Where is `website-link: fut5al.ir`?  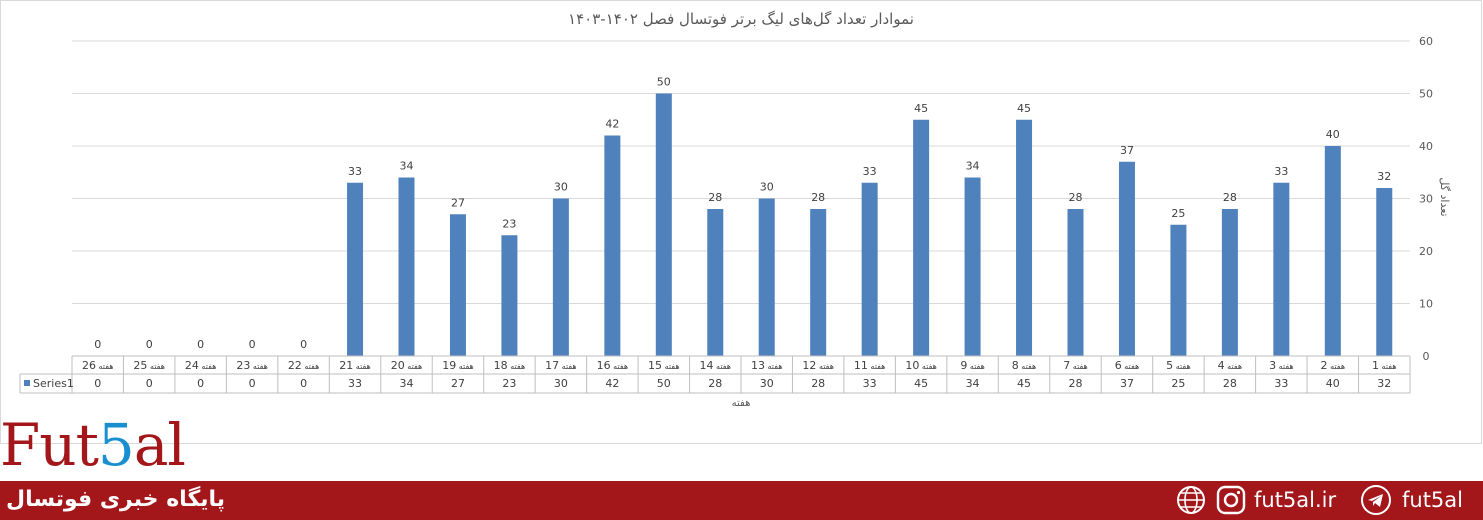 website-link: fut5al.ir is located at coordinates (1295, 500).